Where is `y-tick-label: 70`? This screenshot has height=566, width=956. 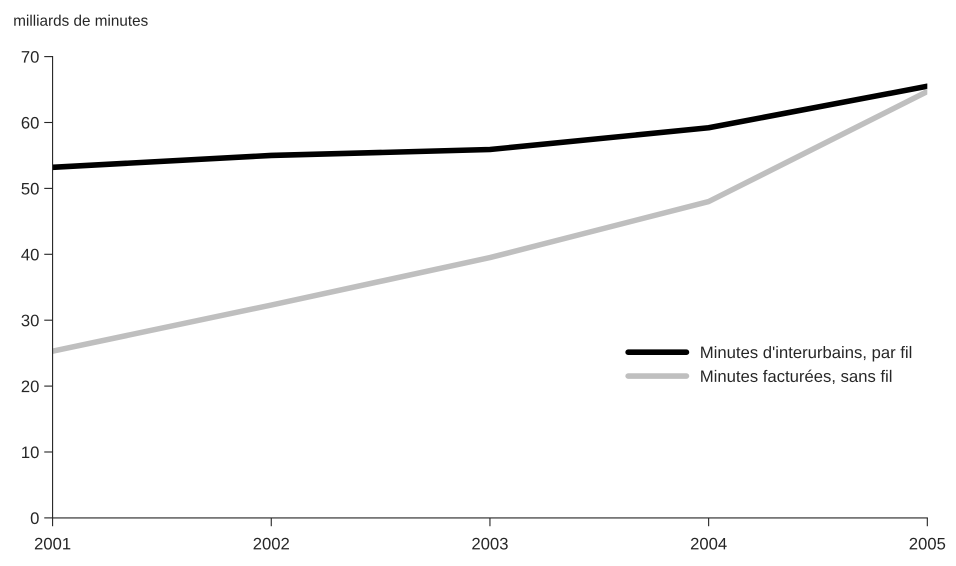
y-tick-label: 70 is located at coordinates (30, 57).